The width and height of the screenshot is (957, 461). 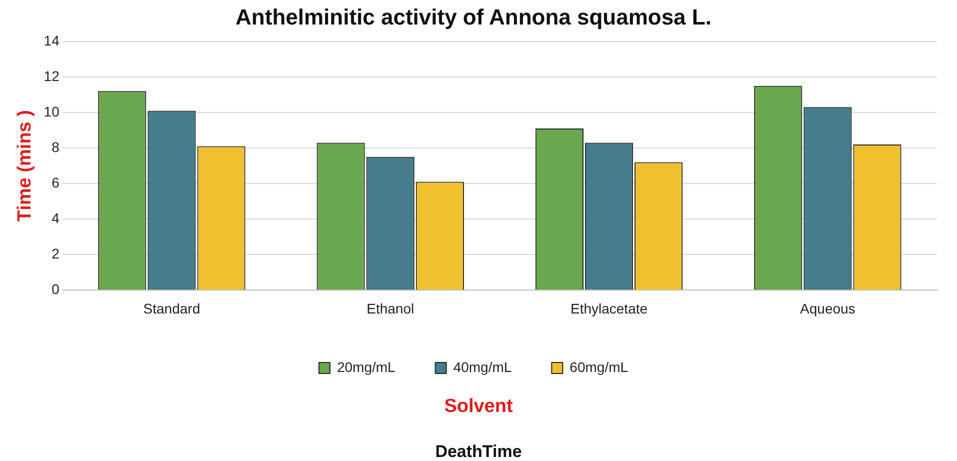 What do you see at coordinates (474, 17) in the screenshot?
I see `chart-title: Anthelminitic activity of Annona squamosa L.` at bounding box center [474, 17].